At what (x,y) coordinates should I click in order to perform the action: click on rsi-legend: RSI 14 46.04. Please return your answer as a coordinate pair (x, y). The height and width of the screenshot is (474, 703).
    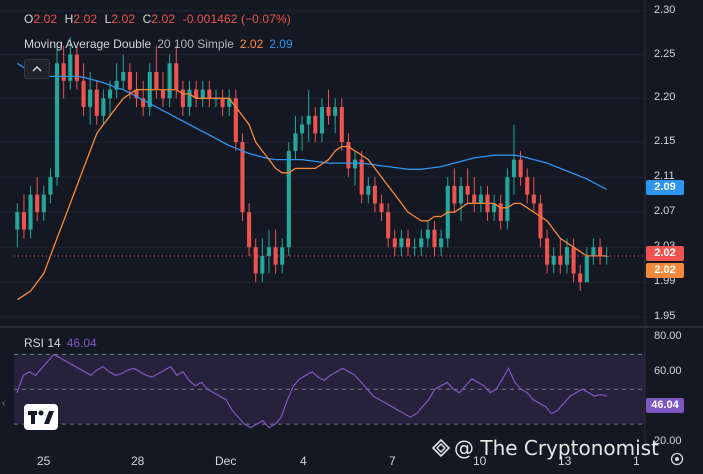
    Looking at the image, I should click on (60, 343).